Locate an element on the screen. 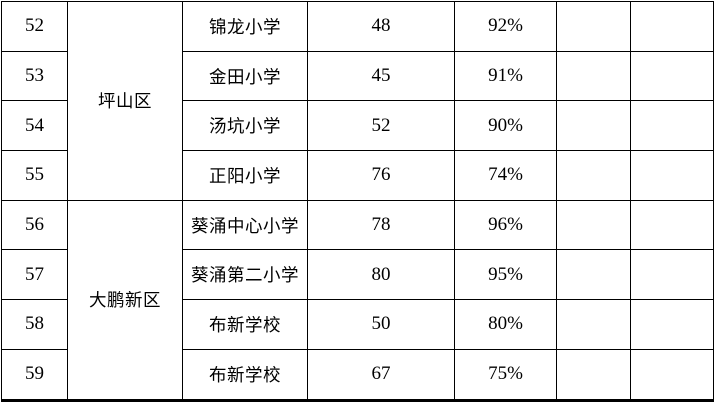 This screenshot has height=402, width=714. school-cell: 葵涌第二小学 is located at coordinates (245, 275).